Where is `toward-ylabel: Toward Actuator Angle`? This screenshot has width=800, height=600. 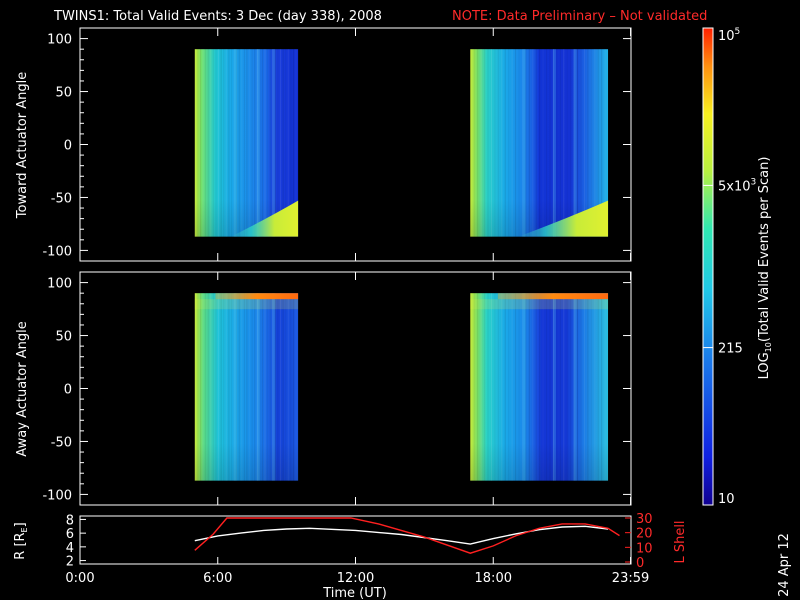 toward-ylabel: Toward Actuator Angle is located at coordinates (22, 145).